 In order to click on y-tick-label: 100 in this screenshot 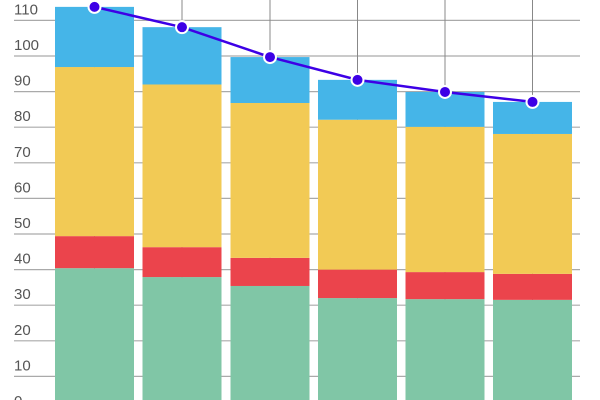, I will do `click(26, 45)`.